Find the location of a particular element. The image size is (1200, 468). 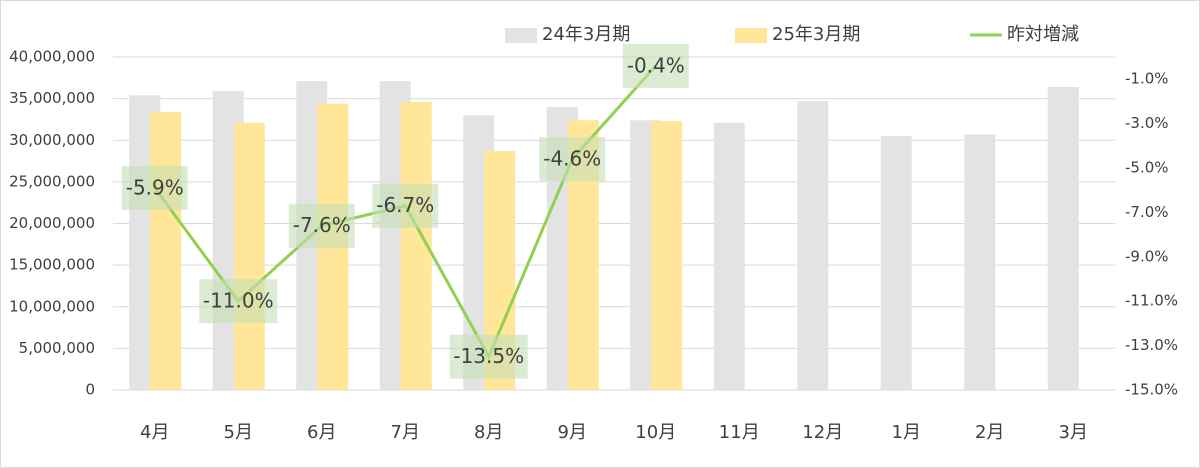

x-tick-label: 3月 is located at coordinates (1073, 432).